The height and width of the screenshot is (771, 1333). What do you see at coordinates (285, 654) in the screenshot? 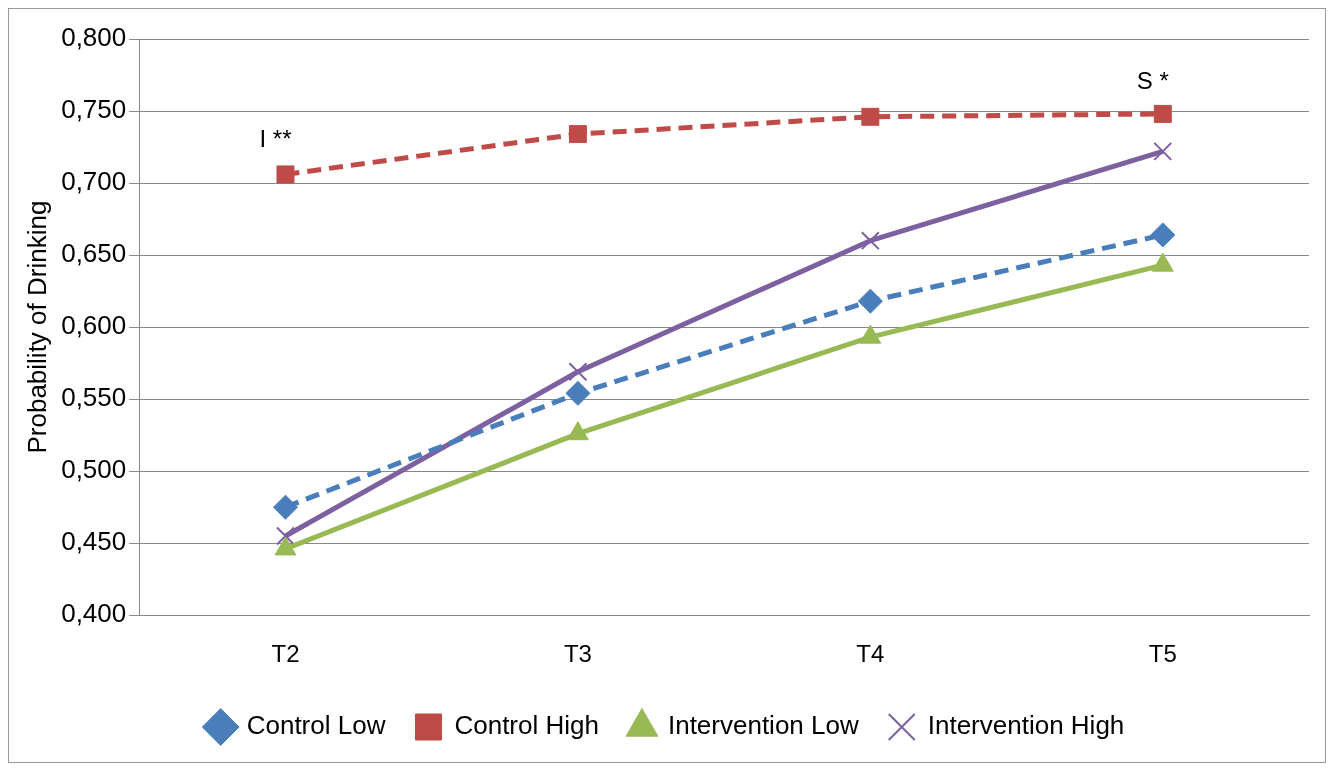
I see `x-tick-label: T2` at bounding box center [285, 654].